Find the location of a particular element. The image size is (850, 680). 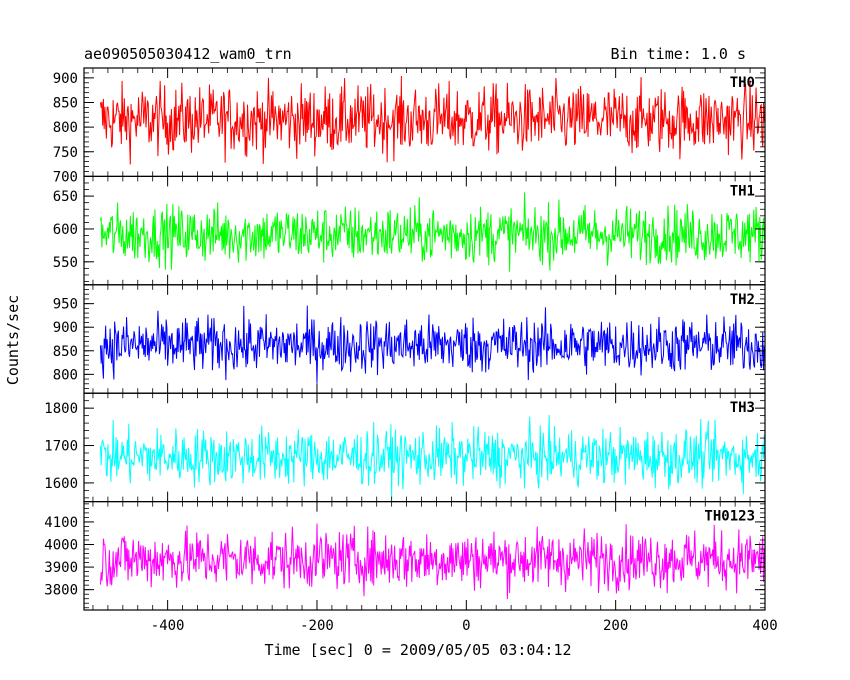

series-line-th3 is located at coordinates (432, 457).